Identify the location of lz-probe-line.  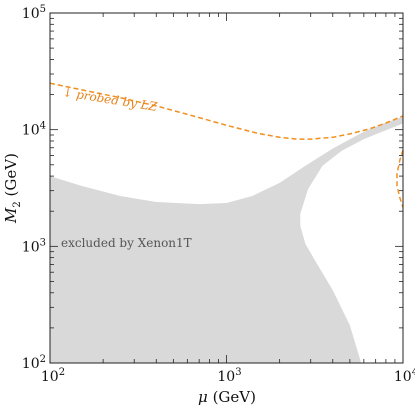
(226, 111).